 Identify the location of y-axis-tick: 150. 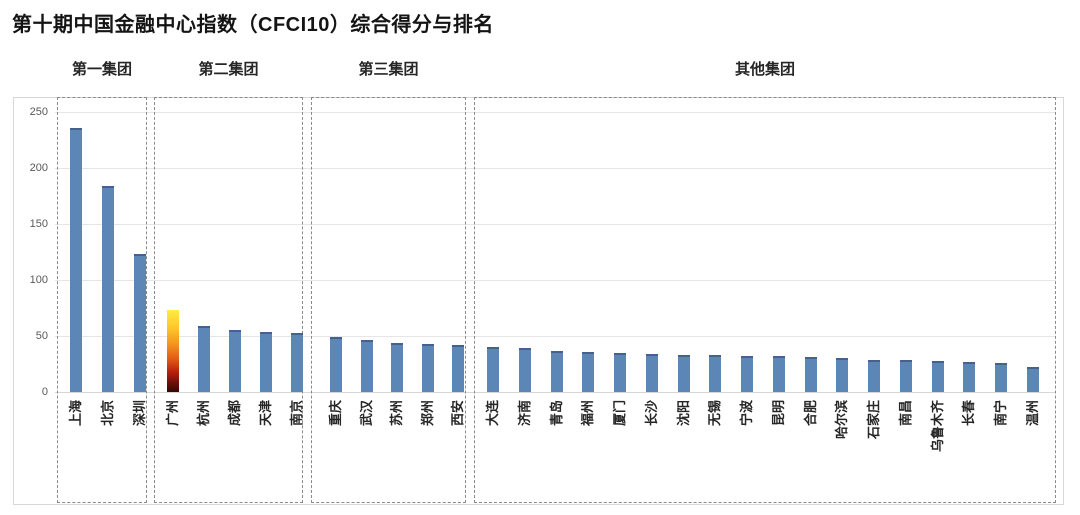
(38, 224).